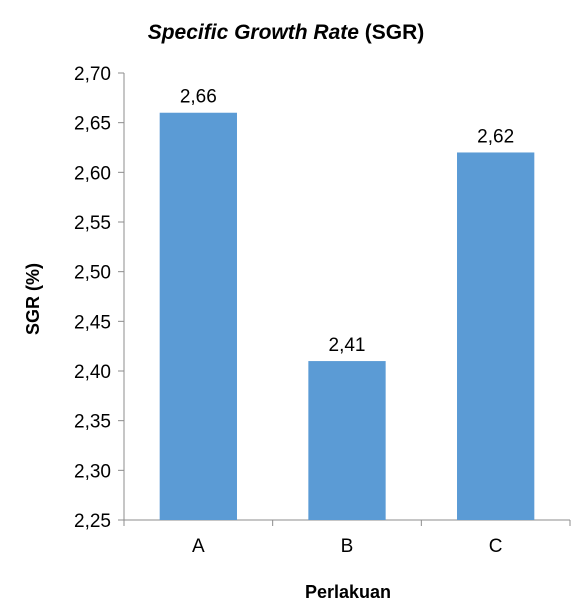  Describe the element at coordinates (33, 299) in the screenshot. I see `y-axis-title: SGR (%)` at that location.